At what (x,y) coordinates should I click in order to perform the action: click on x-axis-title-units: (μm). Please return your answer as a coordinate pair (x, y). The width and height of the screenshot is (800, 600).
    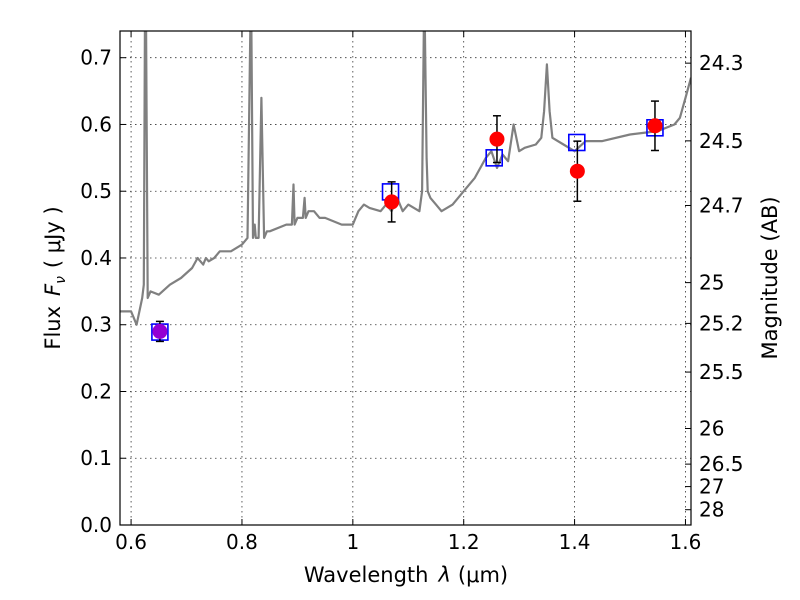
    Looking at the image, I should click on (483, 575).